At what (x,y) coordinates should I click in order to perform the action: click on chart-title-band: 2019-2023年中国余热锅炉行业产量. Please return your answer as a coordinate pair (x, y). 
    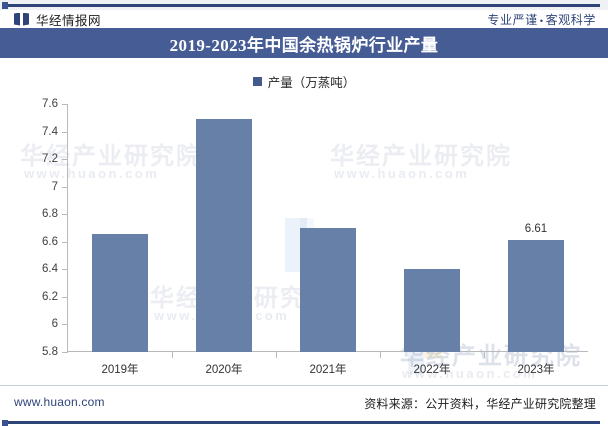
    Looking at the image, I should click on (304, 43).